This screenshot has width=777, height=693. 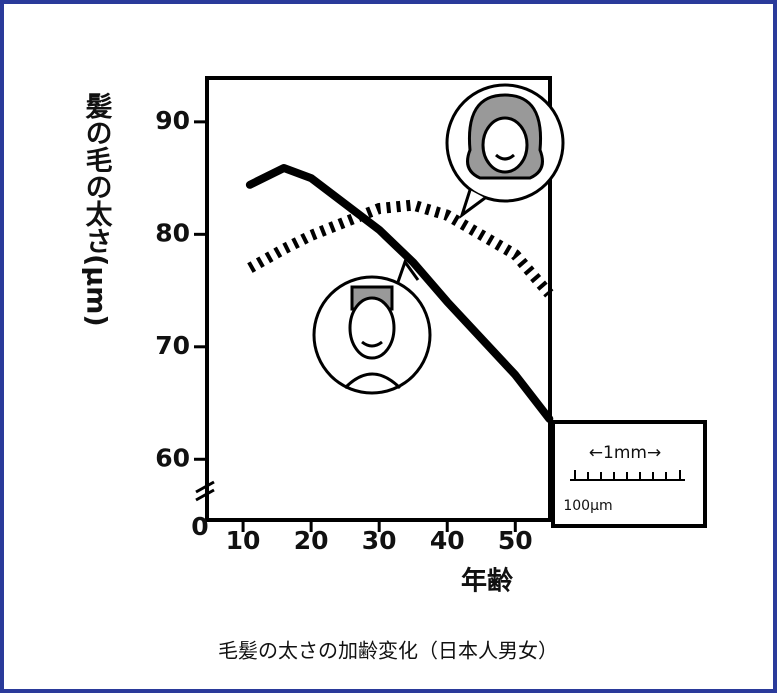 I want to click on solid-line, so click(x=399, y=293).